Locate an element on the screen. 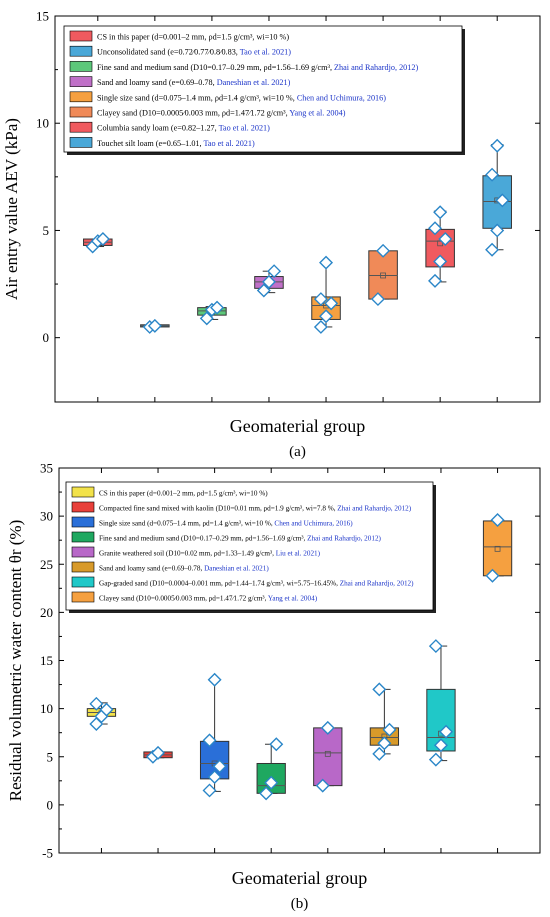 The width and height of the screenshot is (550, 917). legend-citation: Yang et al. 2004) is located at coordinates (293, 599).